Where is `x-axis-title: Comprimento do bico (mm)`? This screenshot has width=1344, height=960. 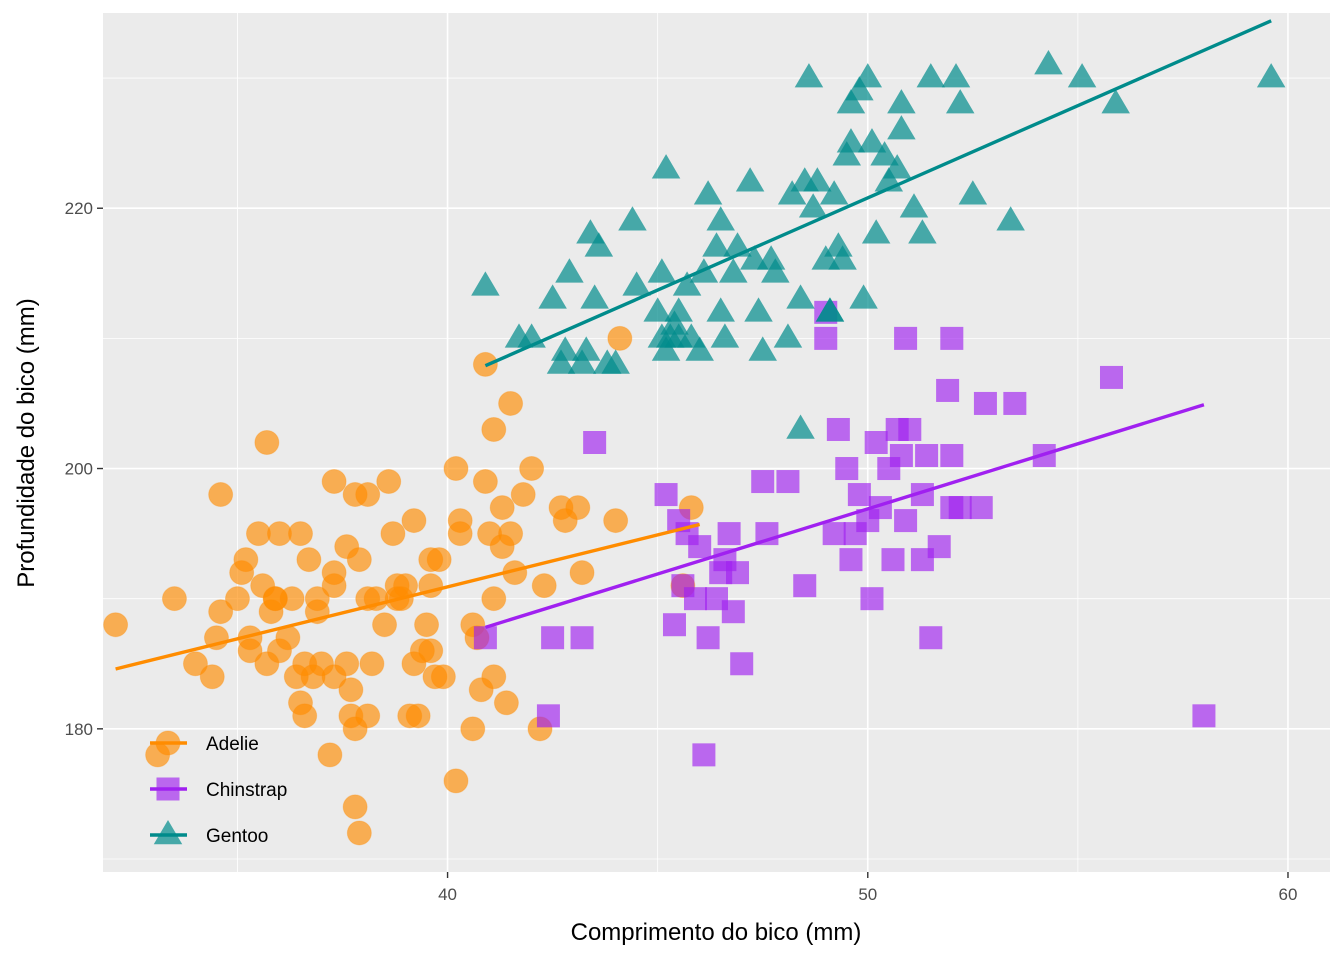
x-axis-title: Comprimento do bico (mm) is located at coordinates (716, 932).